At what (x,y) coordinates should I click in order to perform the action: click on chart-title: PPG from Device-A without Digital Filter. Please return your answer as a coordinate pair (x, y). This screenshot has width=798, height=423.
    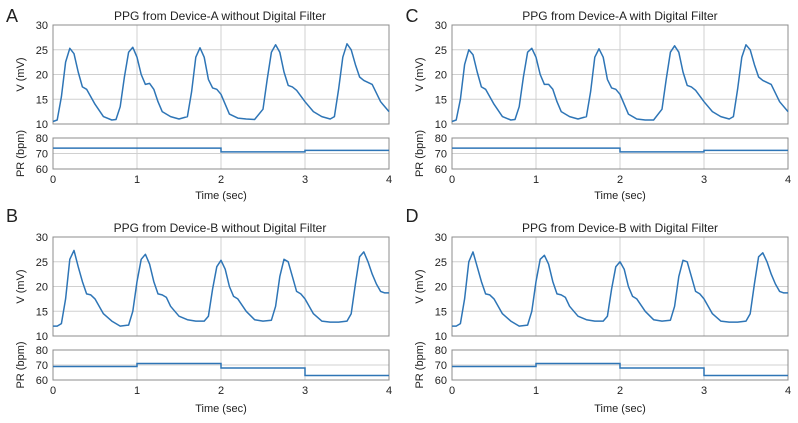
    Looking at the image, I should click on (220, 16).